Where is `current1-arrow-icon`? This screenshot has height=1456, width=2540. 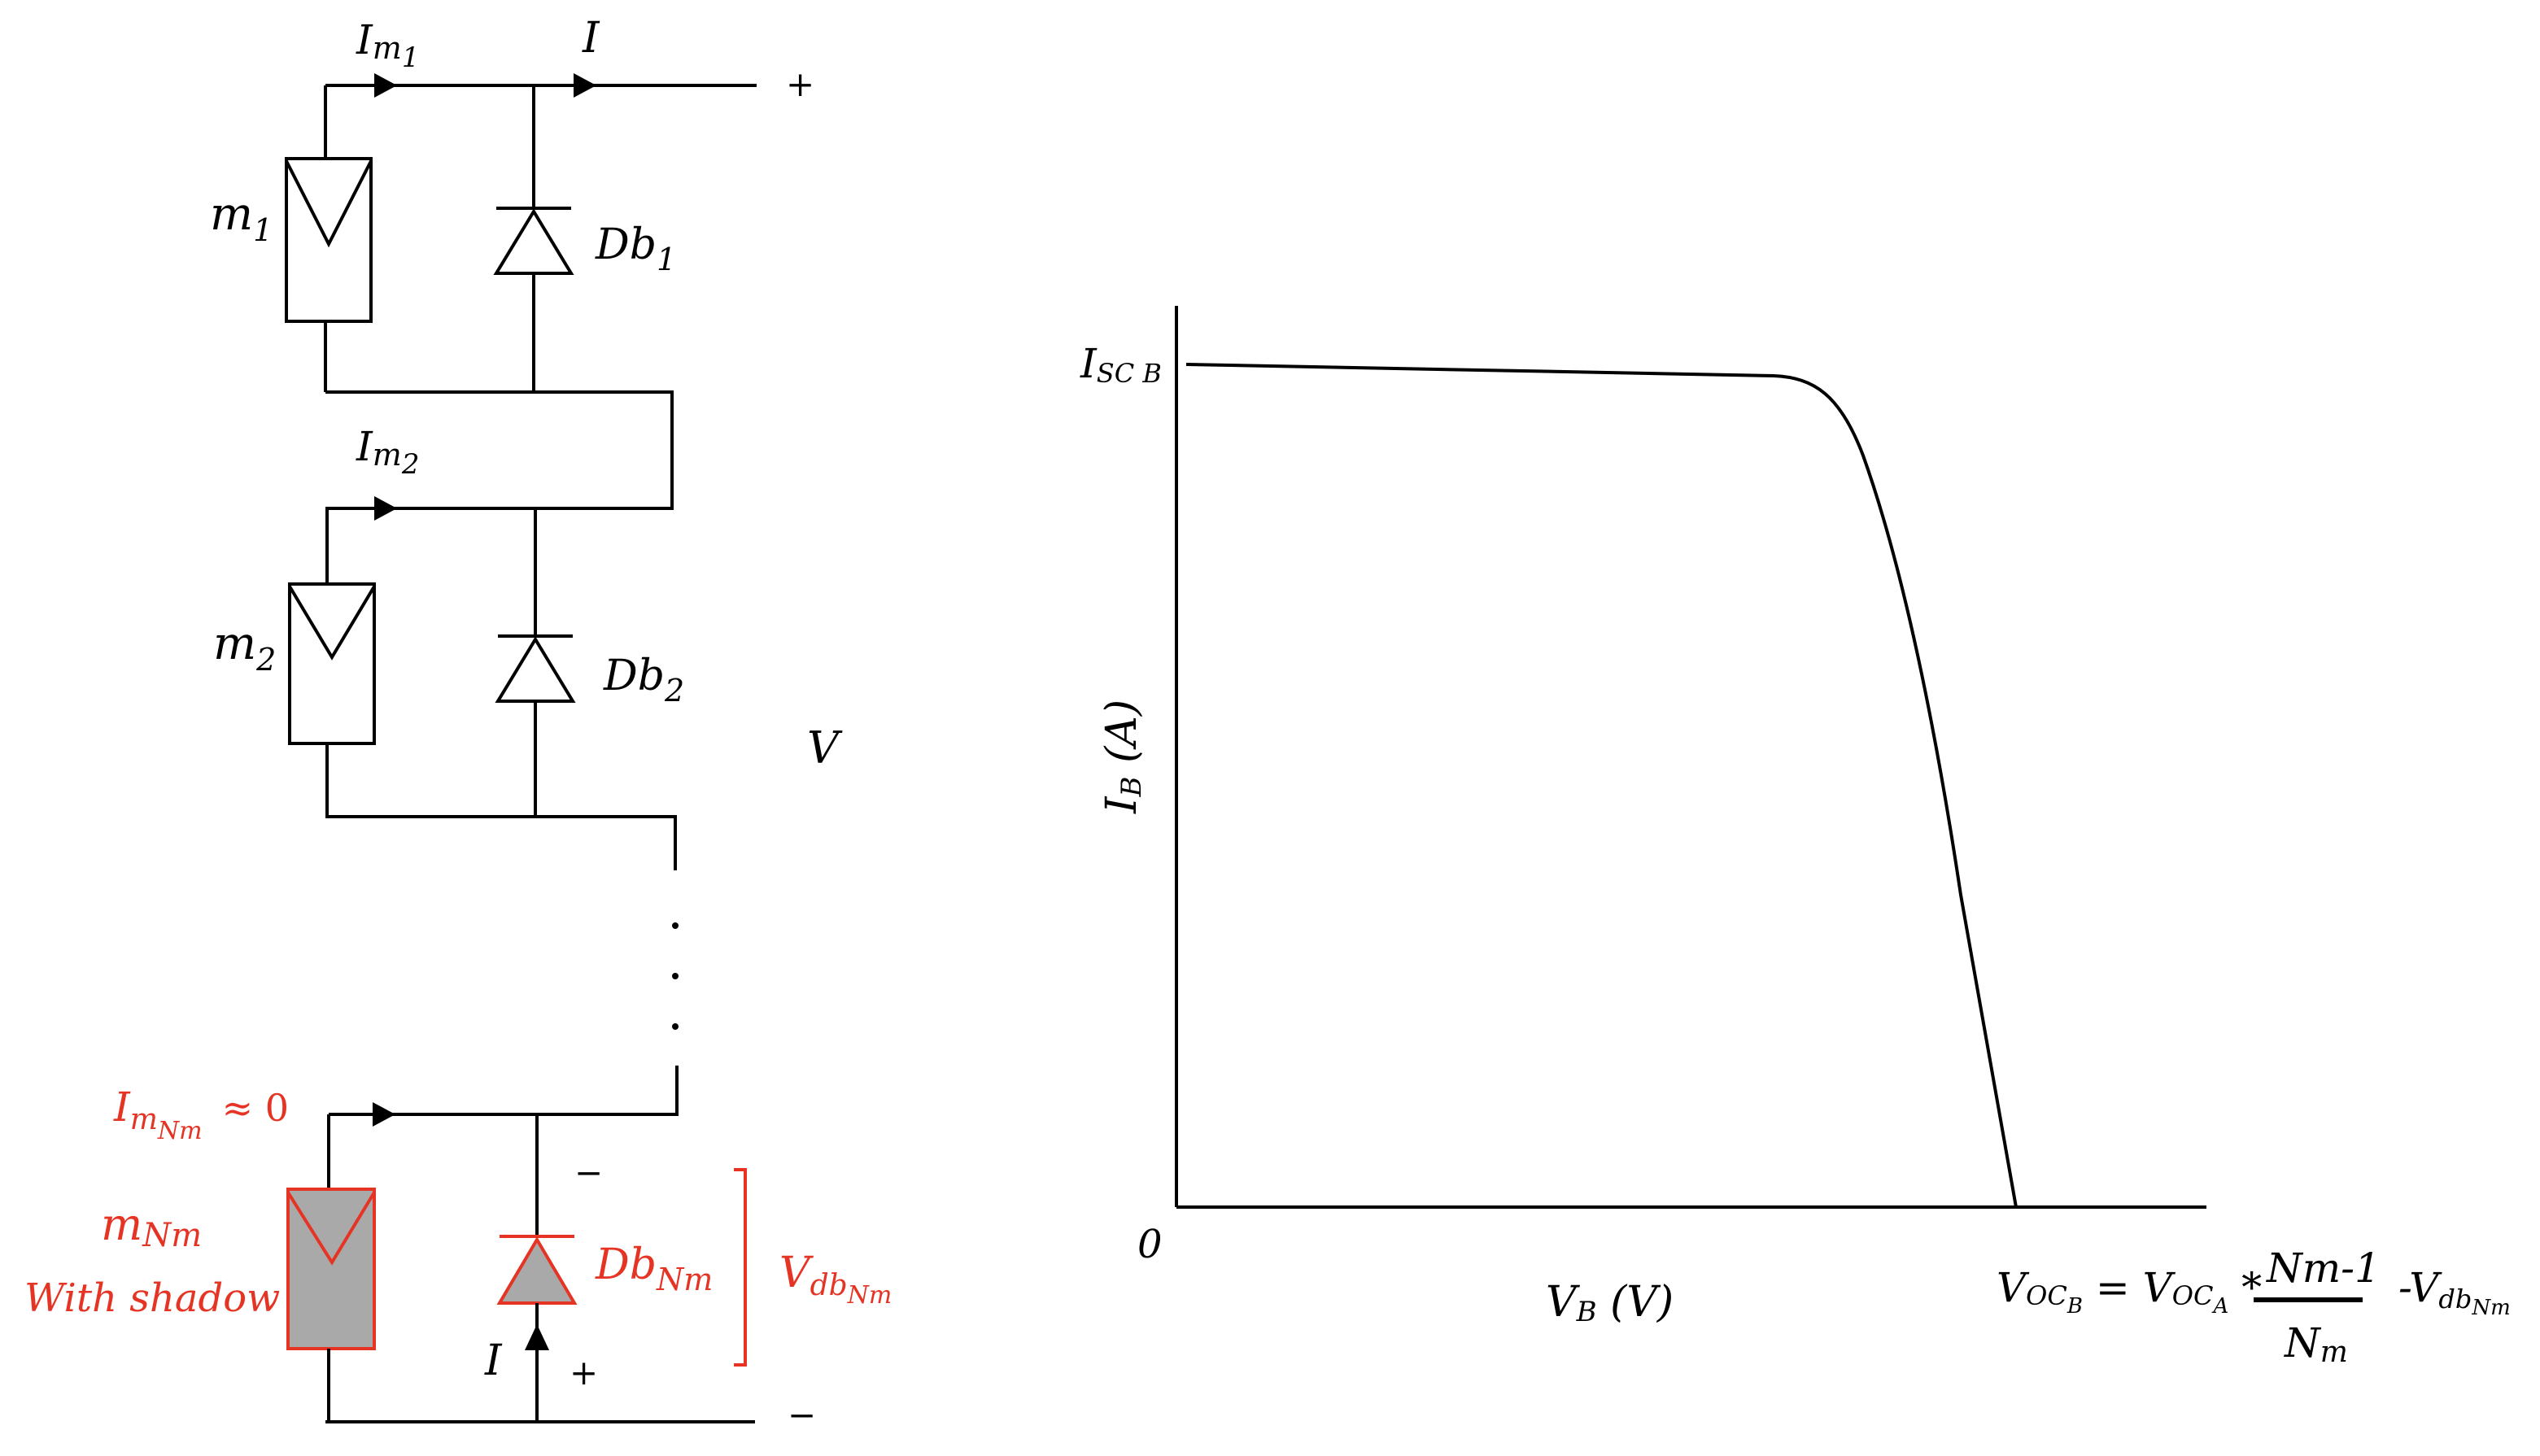
current1-arrow-icon is located at coordinates (385, 85).